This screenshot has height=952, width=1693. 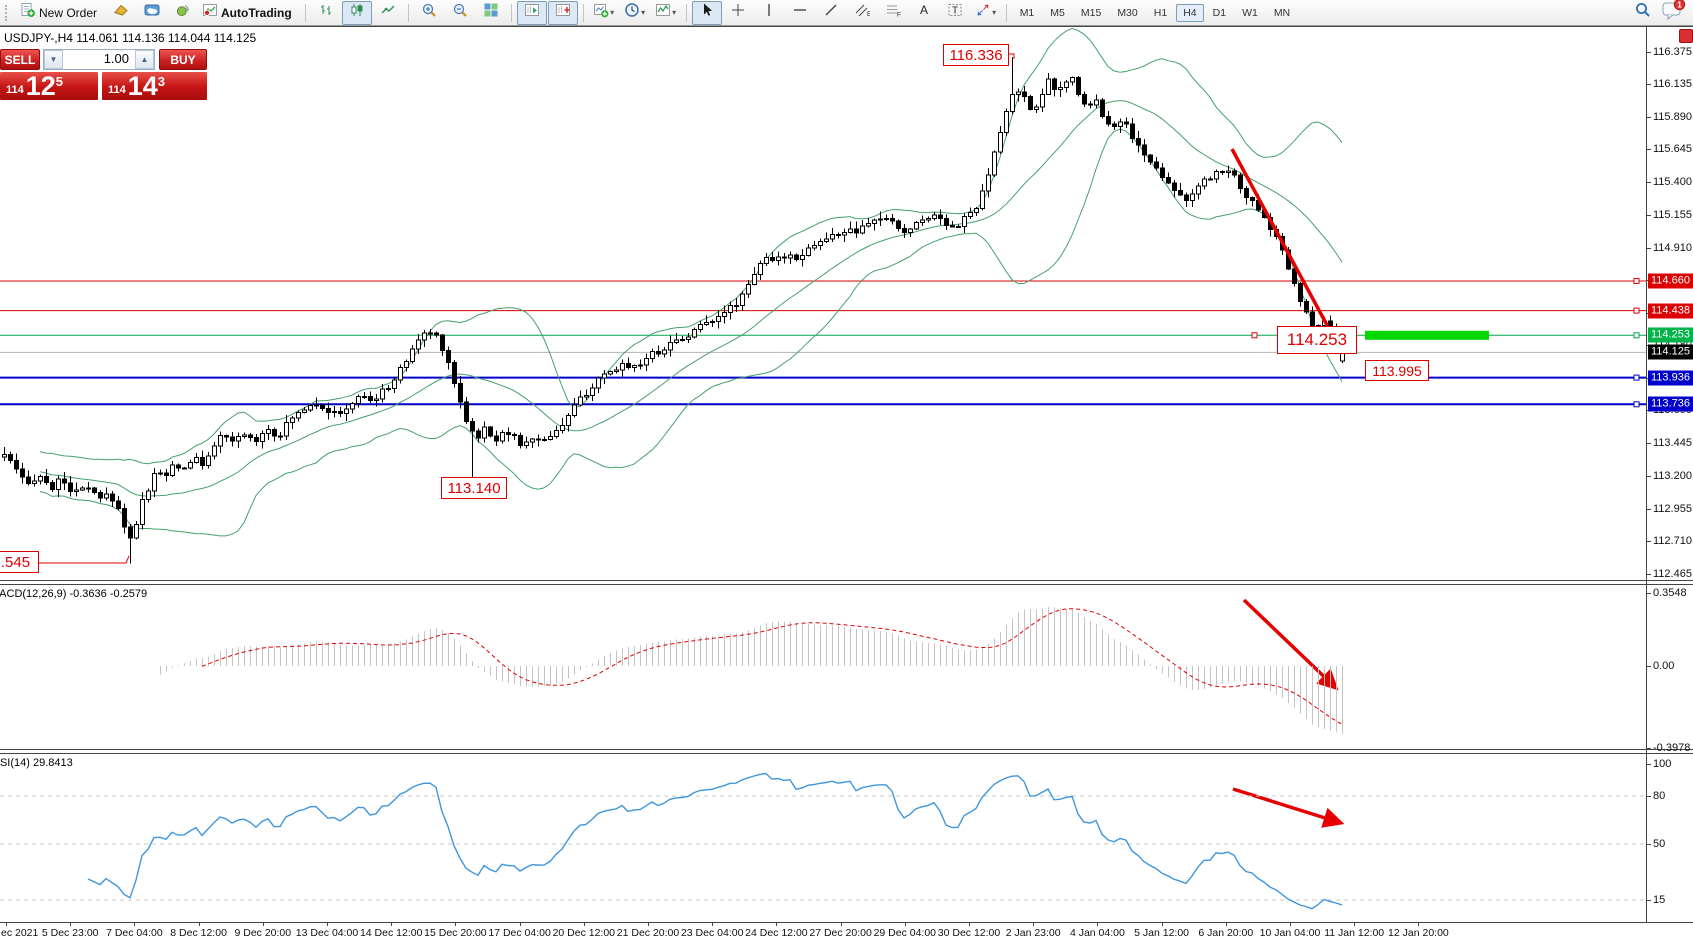 What do you see at coordinates (769, 13) in the screenshot?
I see `vertical-line-tool-button` at bounding box center [769, 13].